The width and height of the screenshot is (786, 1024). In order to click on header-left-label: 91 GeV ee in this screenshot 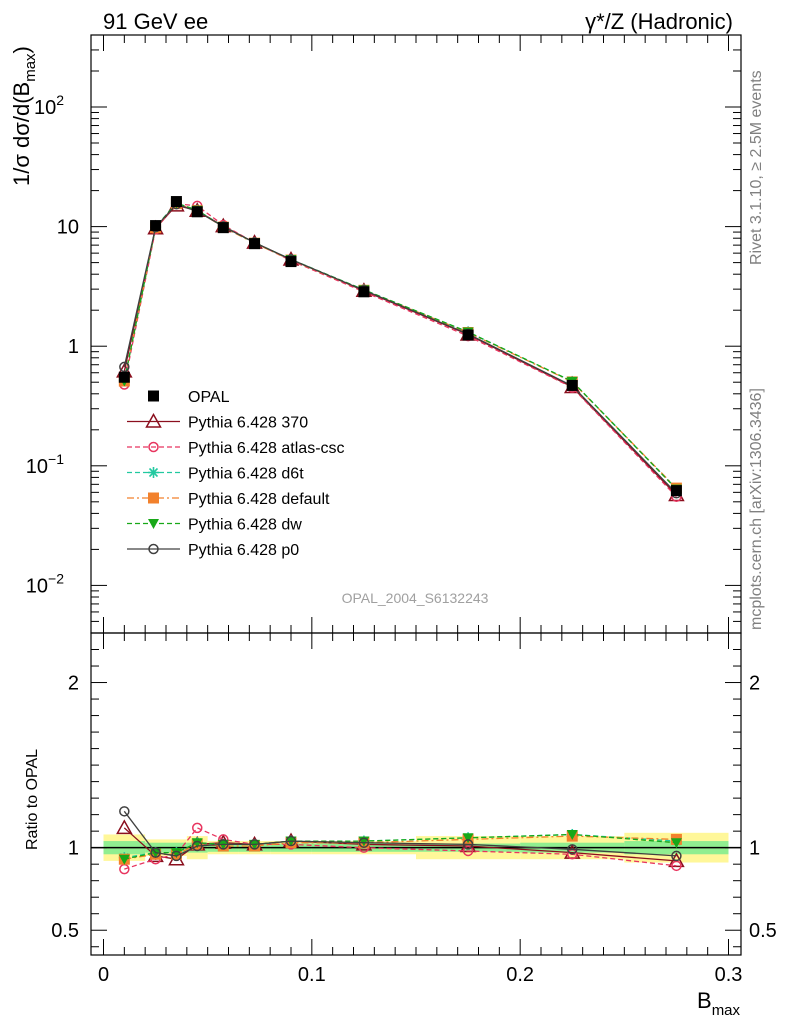, I will do `click(155, 21)`.